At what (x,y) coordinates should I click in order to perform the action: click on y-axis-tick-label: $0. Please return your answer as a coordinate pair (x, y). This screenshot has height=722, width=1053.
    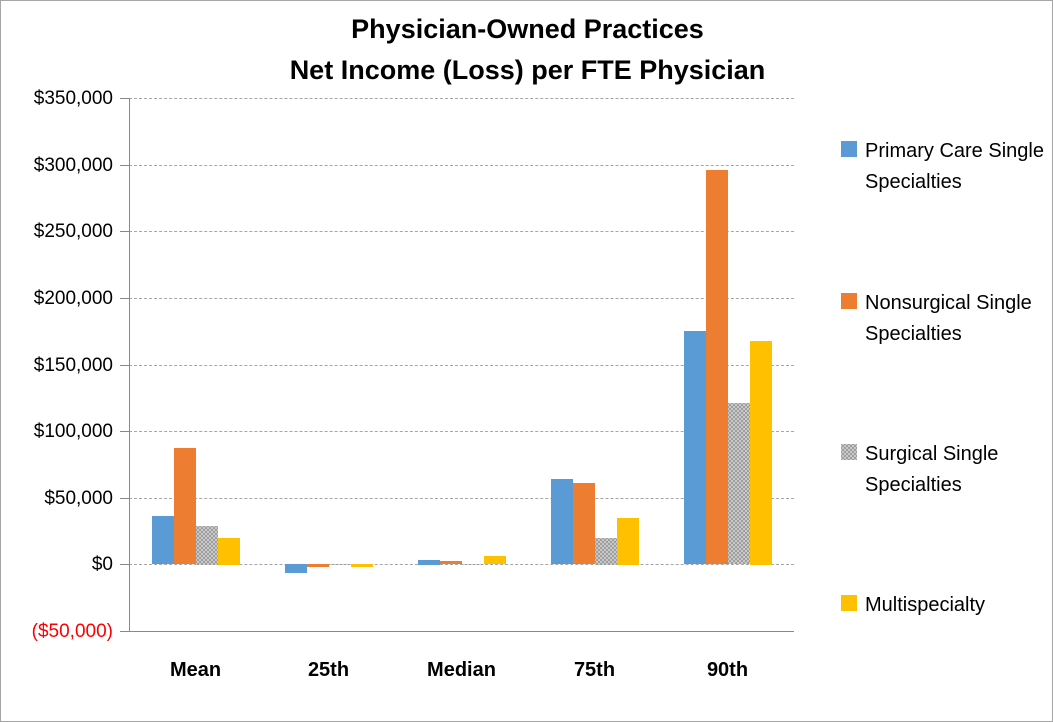
    Looking at the image, I should click on (102, 564).